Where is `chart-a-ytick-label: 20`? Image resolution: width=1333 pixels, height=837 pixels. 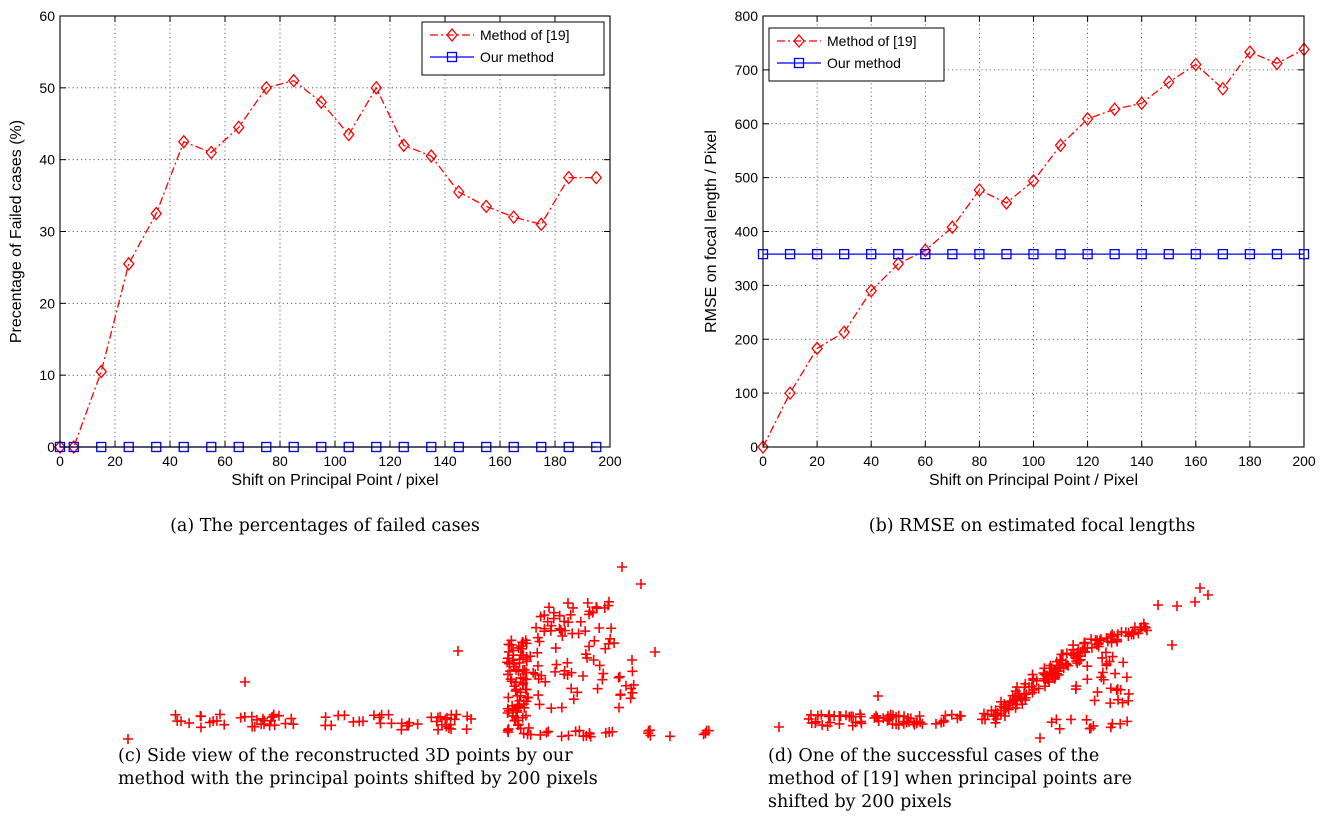
chart-a-ytick-label: 20 is located at coordinates (47, 303).